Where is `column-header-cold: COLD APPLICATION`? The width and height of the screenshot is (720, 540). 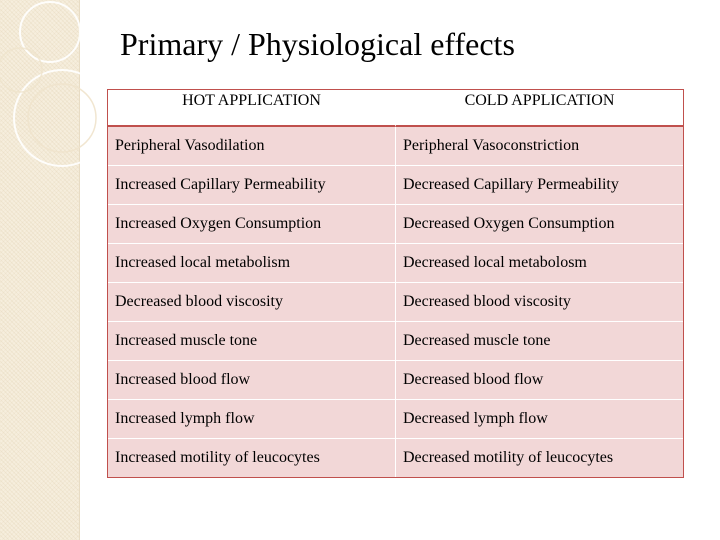 column-header-cold: COLD APPLICATION is located at coordinates (538, 108).